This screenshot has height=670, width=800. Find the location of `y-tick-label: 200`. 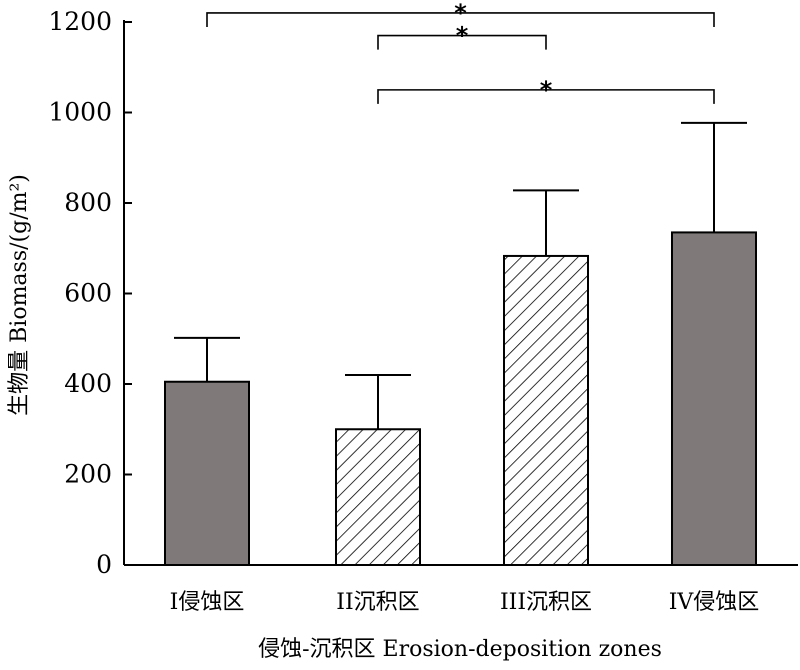

y-tick-label: 200 is located at coordinates (88, 474).